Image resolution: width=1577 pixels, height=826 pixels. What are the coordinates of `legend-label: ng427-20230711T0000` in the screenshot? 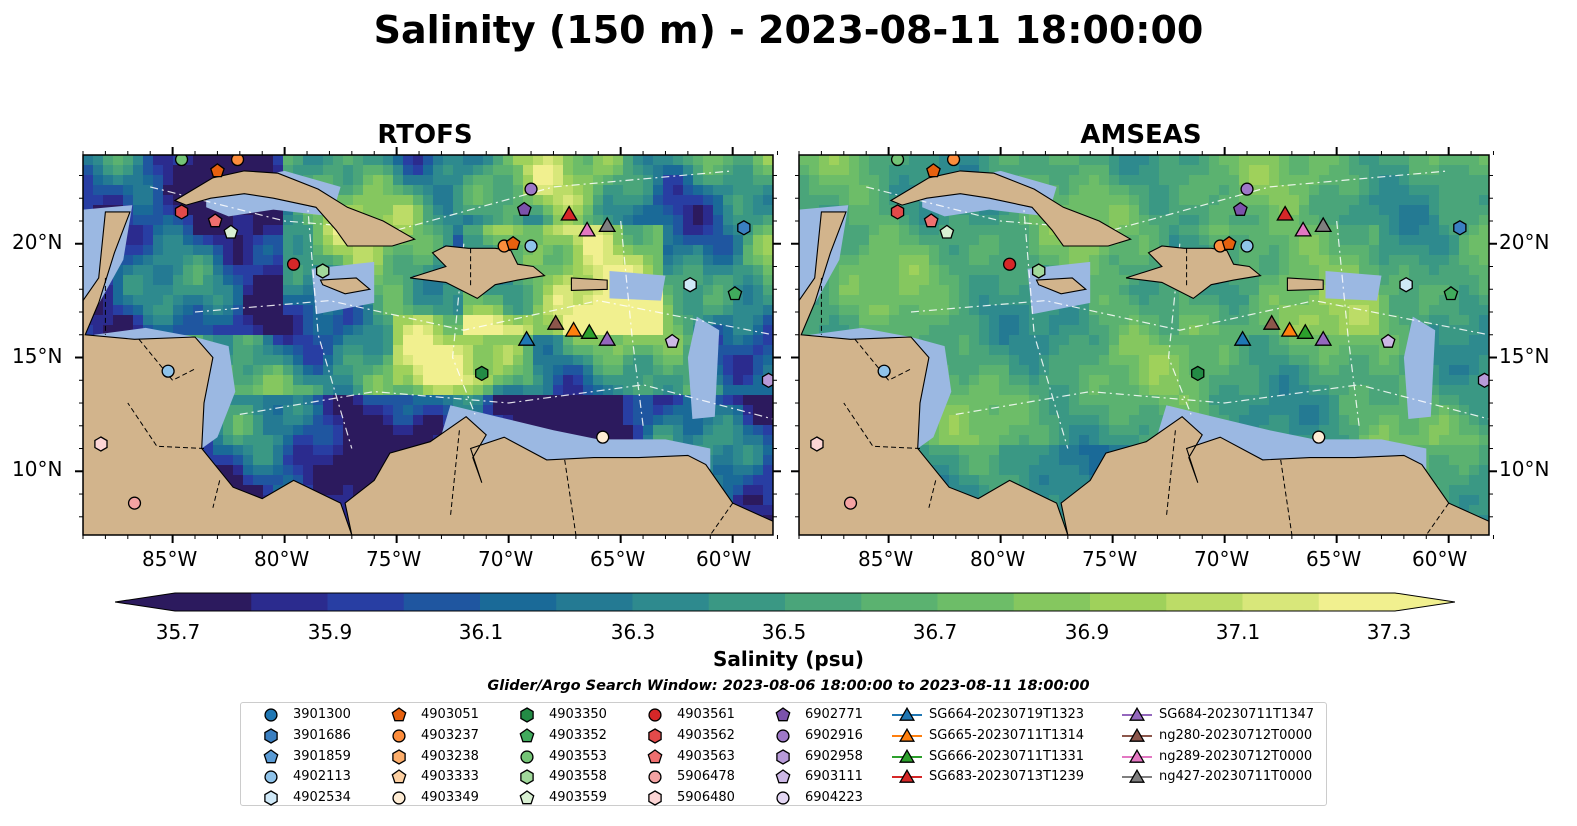 It's located at (1236, 777).